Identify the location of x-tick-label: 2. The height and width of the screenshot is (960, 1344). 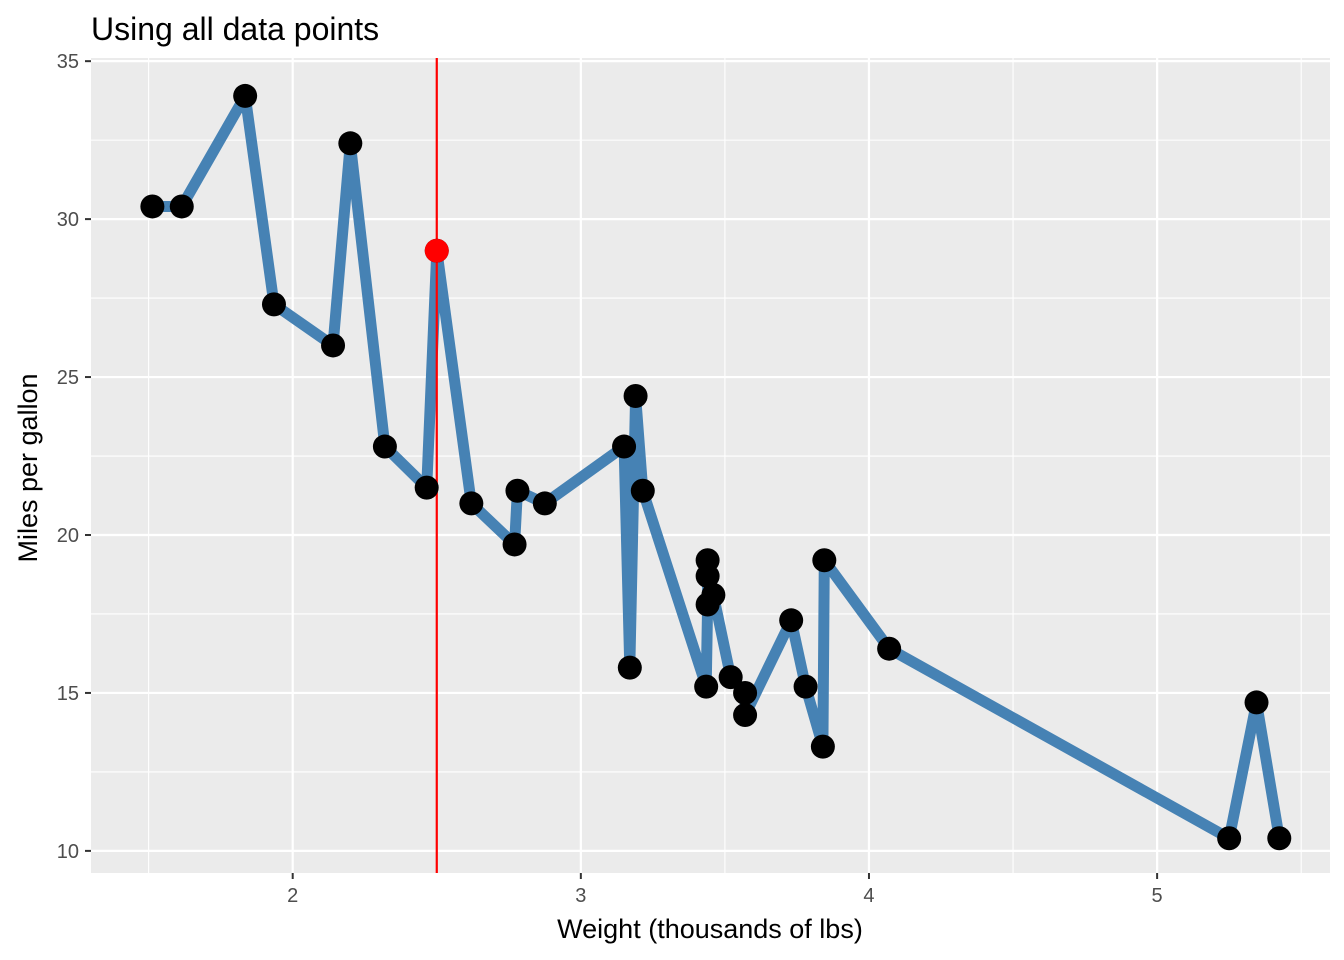
(292, 896).